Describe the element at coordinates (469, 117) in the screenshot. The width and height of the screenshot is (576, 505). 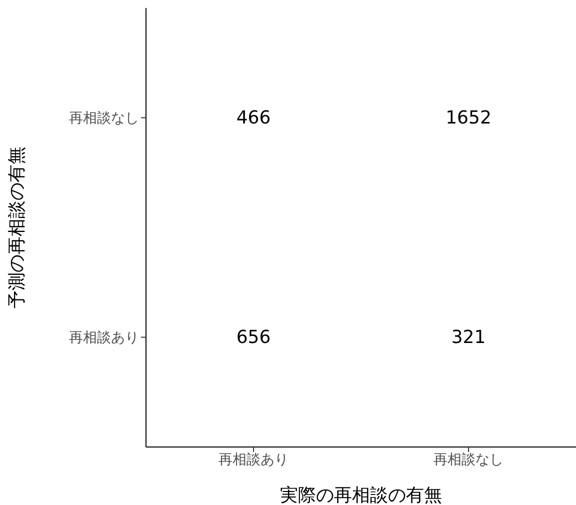
I see `data-label: 1652` at that location.